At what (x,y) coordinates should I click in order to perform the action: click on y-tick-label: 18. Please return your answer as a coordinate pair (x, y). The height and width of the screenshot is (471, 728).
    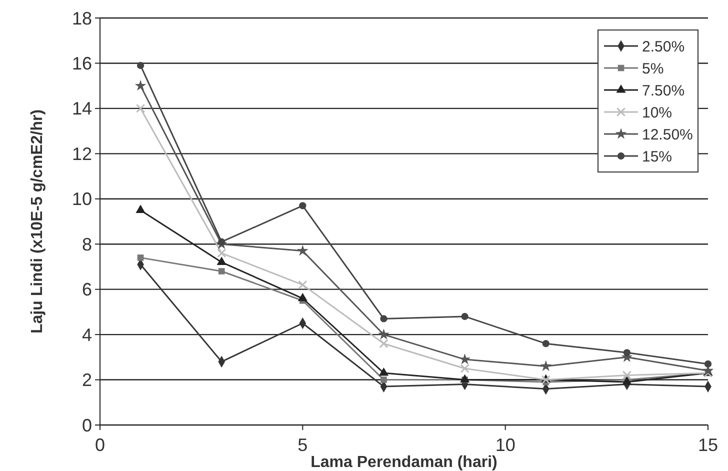
    Looking at the image, I should click on (82, 18).